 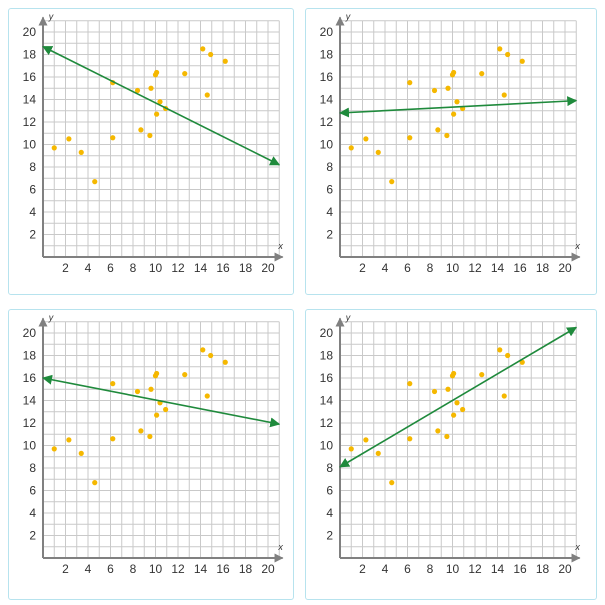 What do you see at coordinates (65, 268) in the screenshot?
I see `x-tick-label: 2` at bounding box center [65, 268].